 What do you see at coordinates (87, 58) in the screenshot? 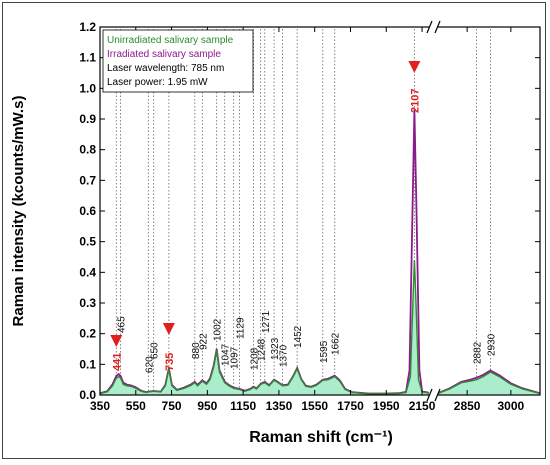
I see `y-tick-label: 1.1` at bounding box center [87, 58].